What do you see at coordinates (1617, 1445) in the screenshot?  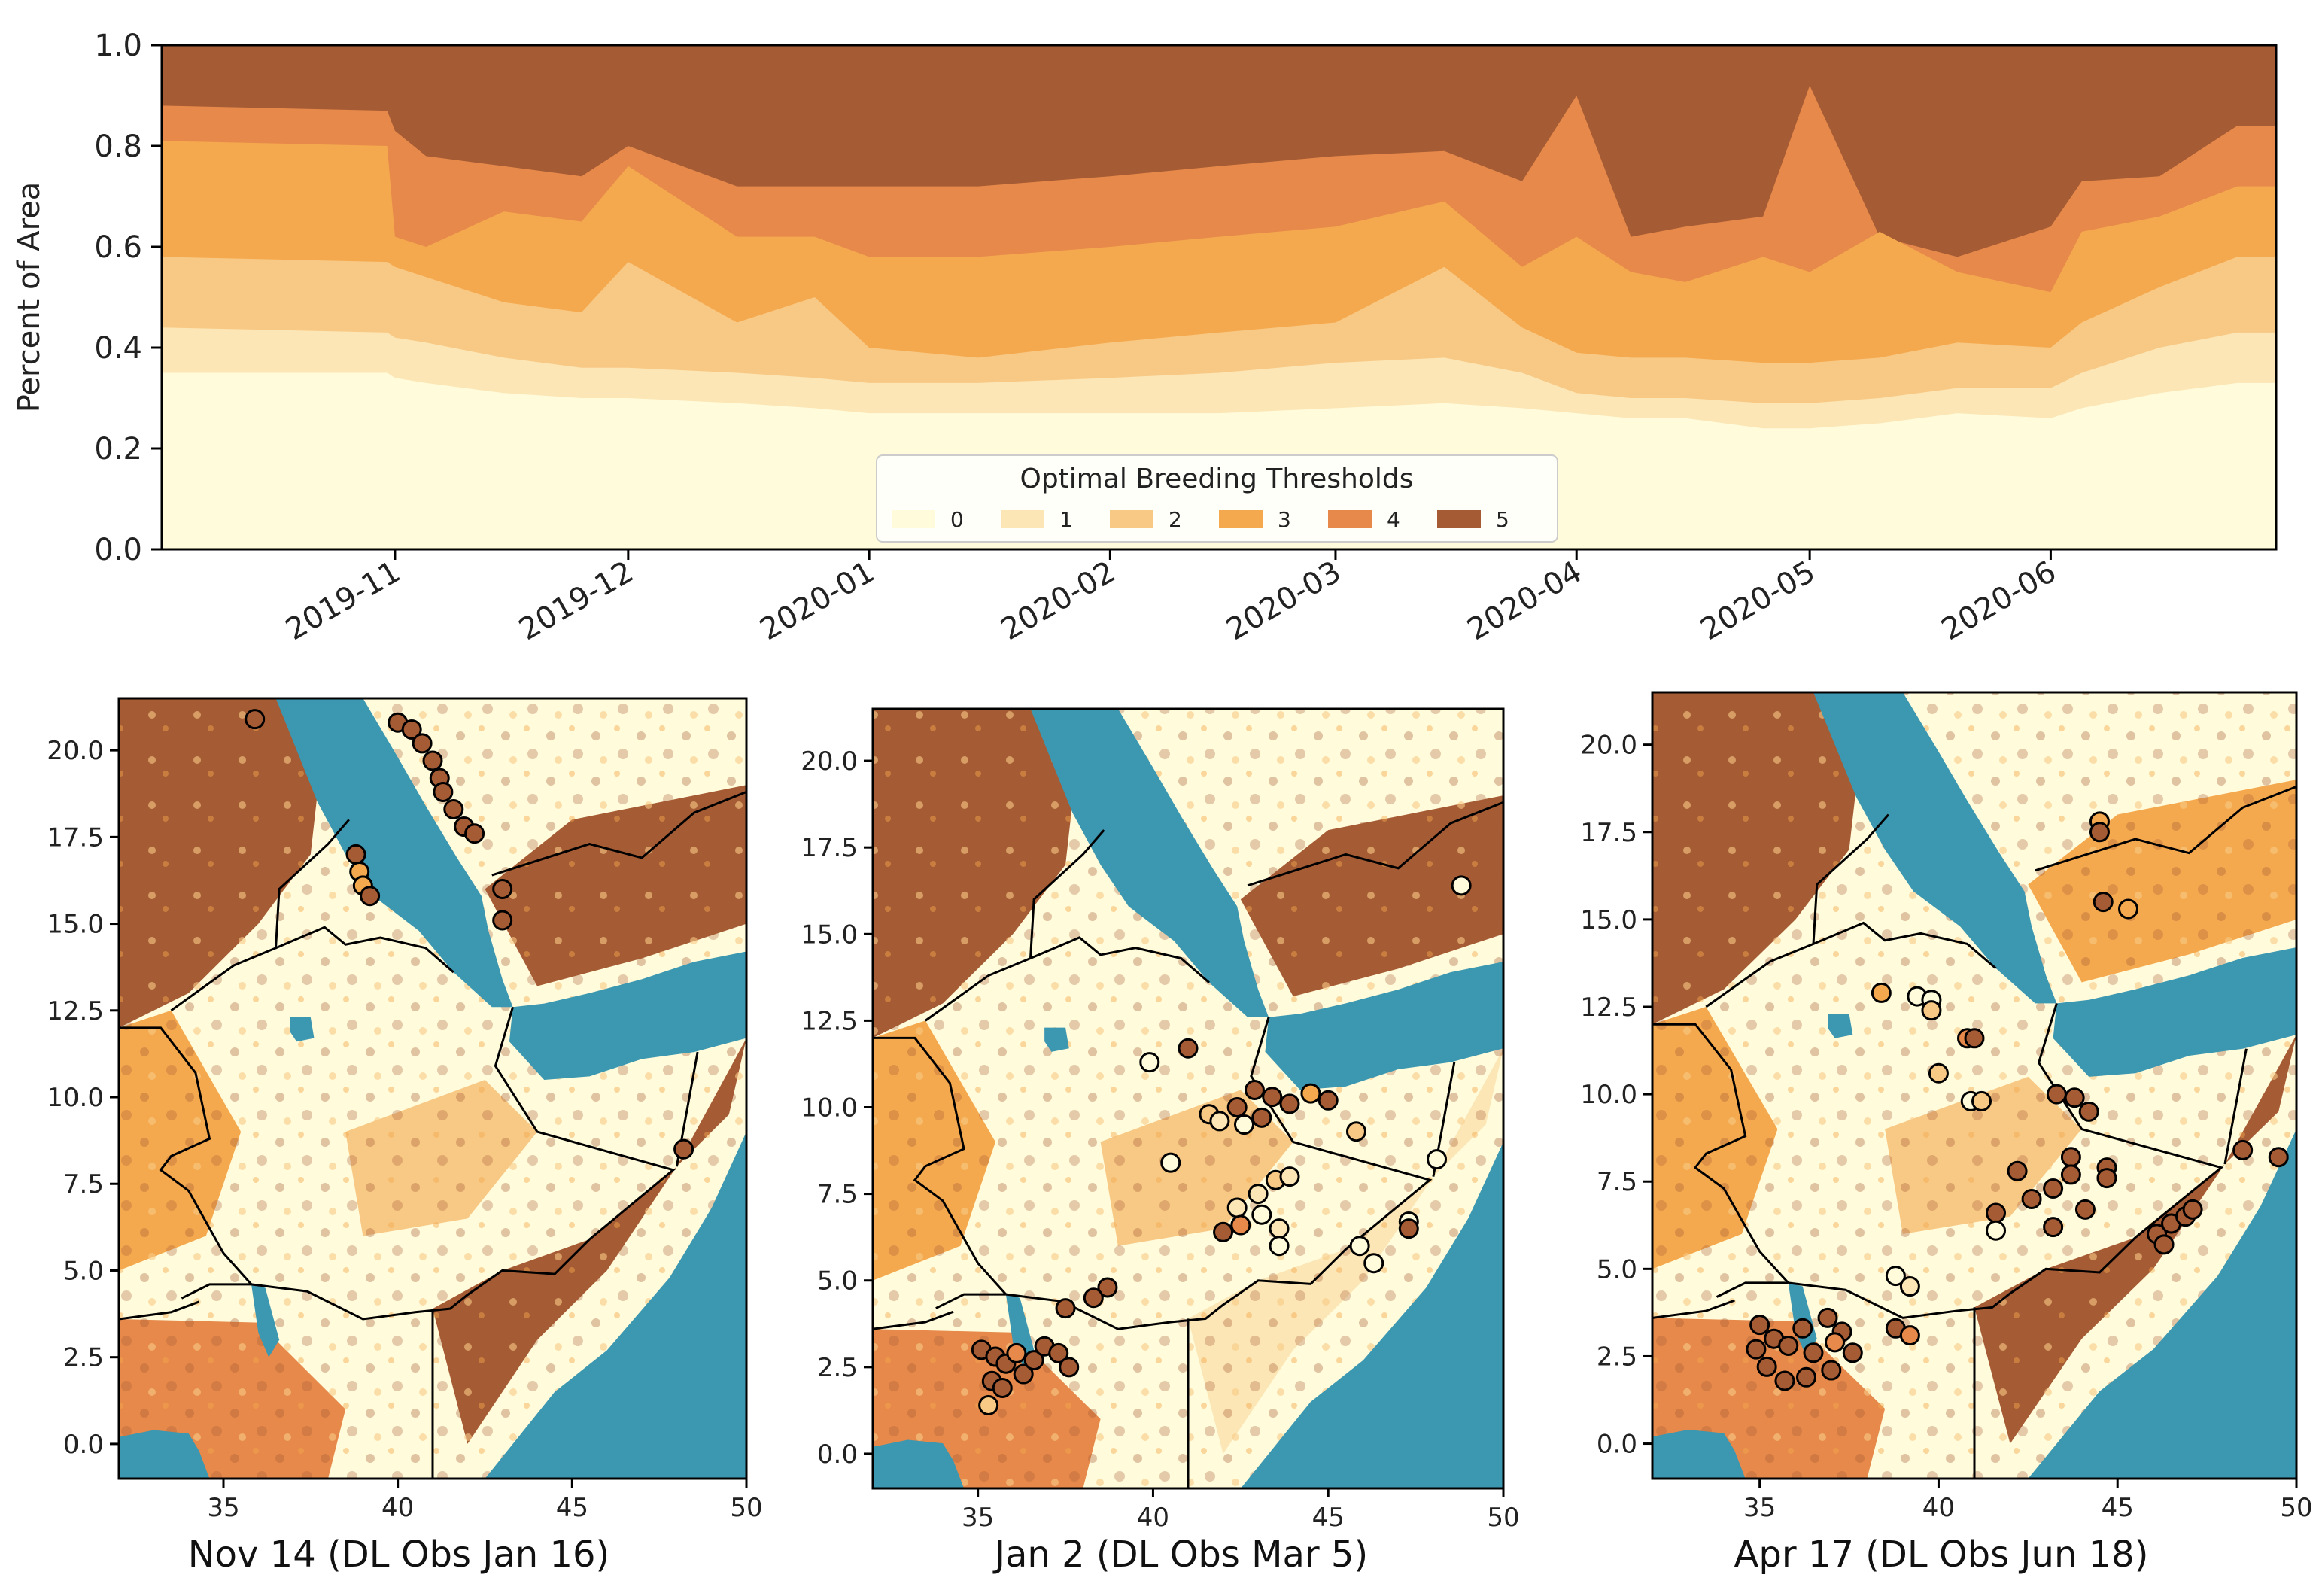 I see `map-y-tick-label: 0.0` at bounding box center [1617, 1445].